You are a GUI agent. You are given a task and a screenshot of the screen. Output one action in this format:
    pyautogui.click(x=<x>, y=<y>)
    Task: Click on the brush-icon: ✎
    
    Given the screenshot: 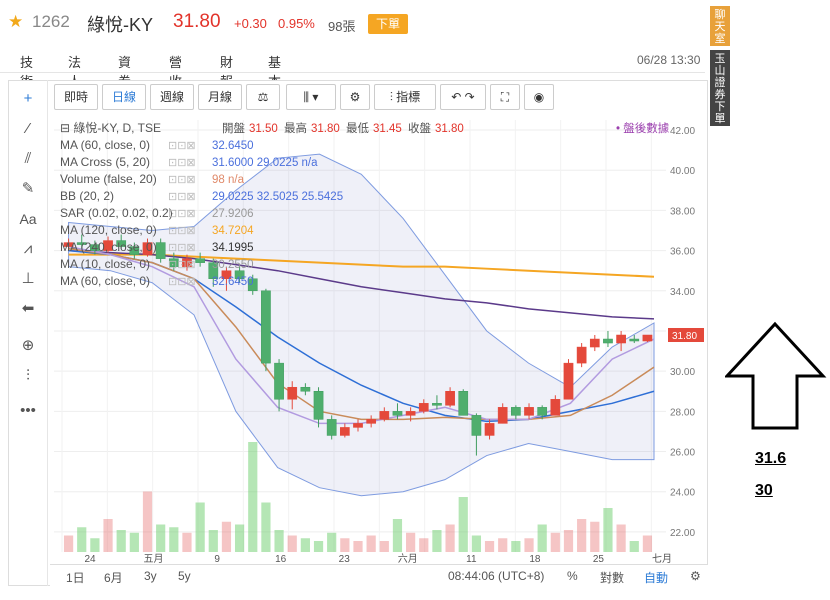 What is the action you would take?
    pyautogui.click(x=28, y=188)
    